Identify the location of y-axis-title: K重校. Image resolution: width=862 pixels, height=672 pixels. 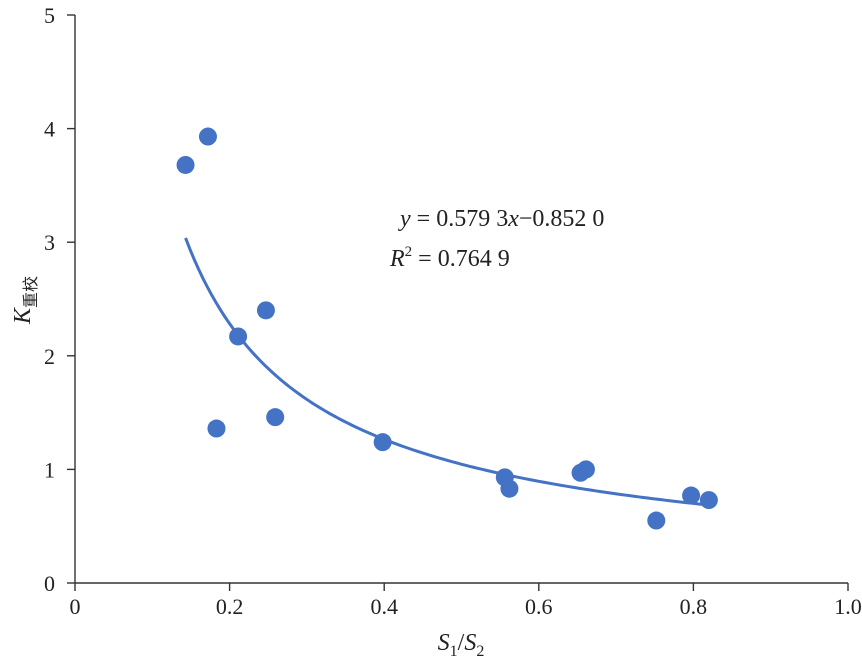
(25, 300).